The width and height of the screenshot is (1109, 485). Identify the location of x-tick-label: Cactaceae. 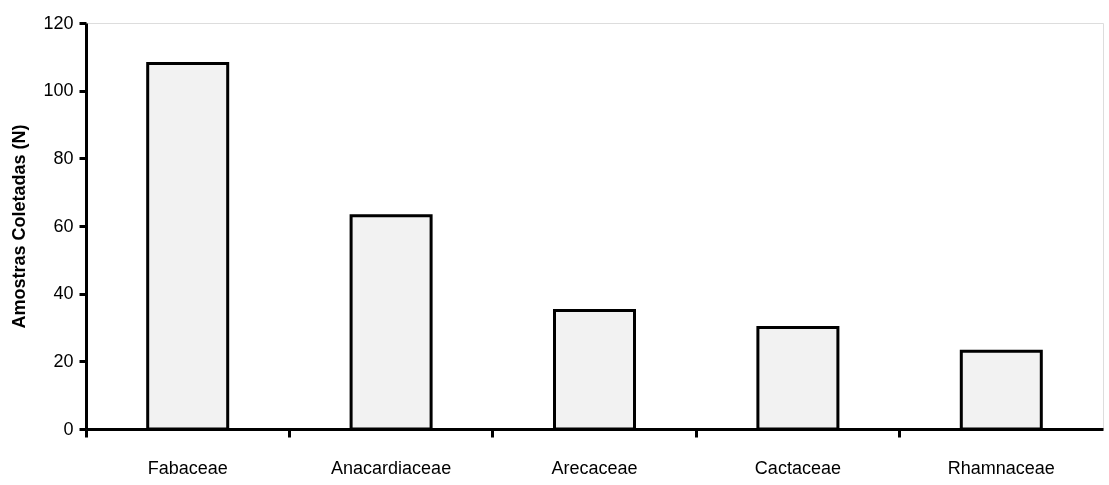
(797, 467).